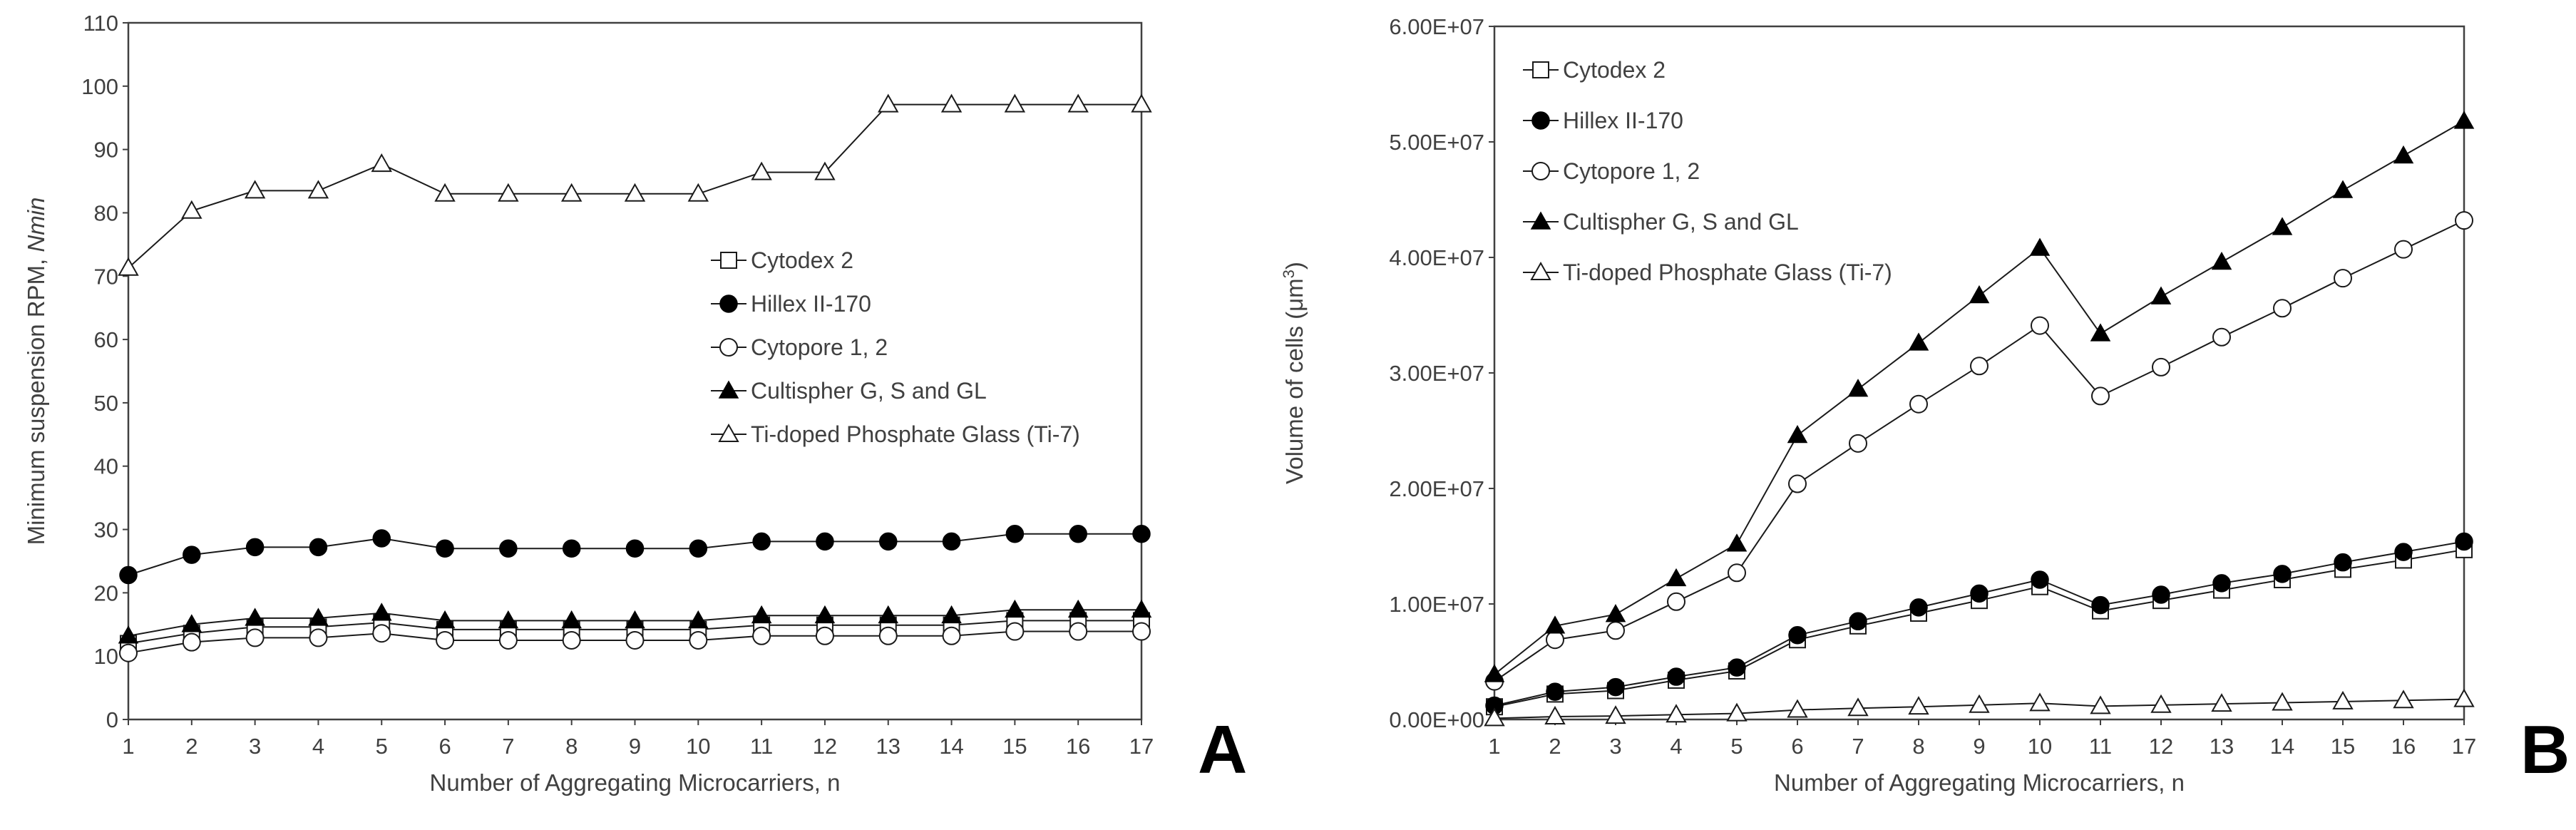 The image size is (2576, 830). What do you see at coordinates (635, 642) in the screenshot?
I see `series-open-circle` at bounding box center [635, 642].